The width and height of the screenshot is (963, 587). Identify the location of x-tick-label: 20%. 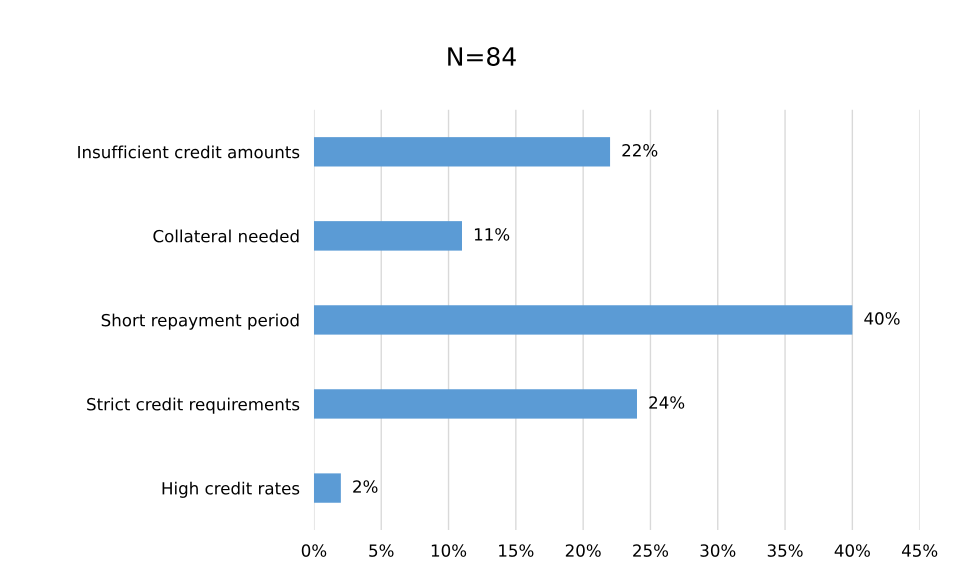
(583, 550).